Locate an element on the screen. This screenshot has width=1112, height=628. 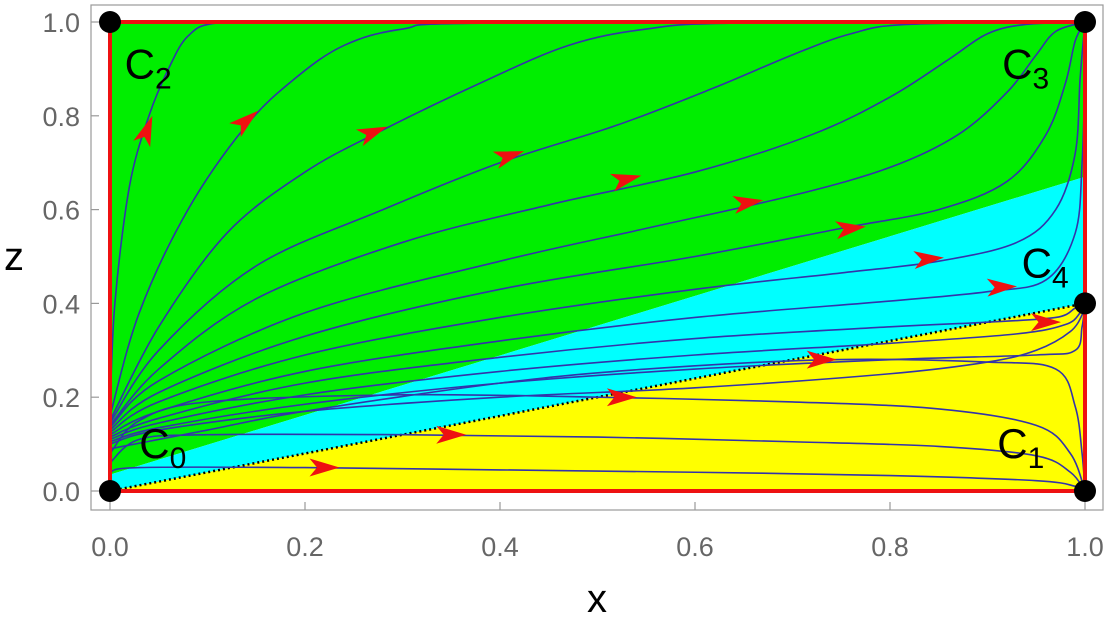
x-tick-label: 1.0 is located at coordinates (1085, 547).